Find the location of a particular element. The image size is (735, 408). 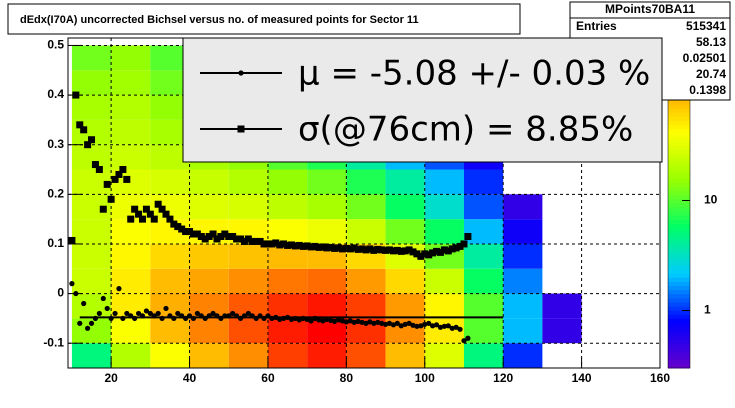

x-tick-label: 60 is located at coordinates (268, 378).